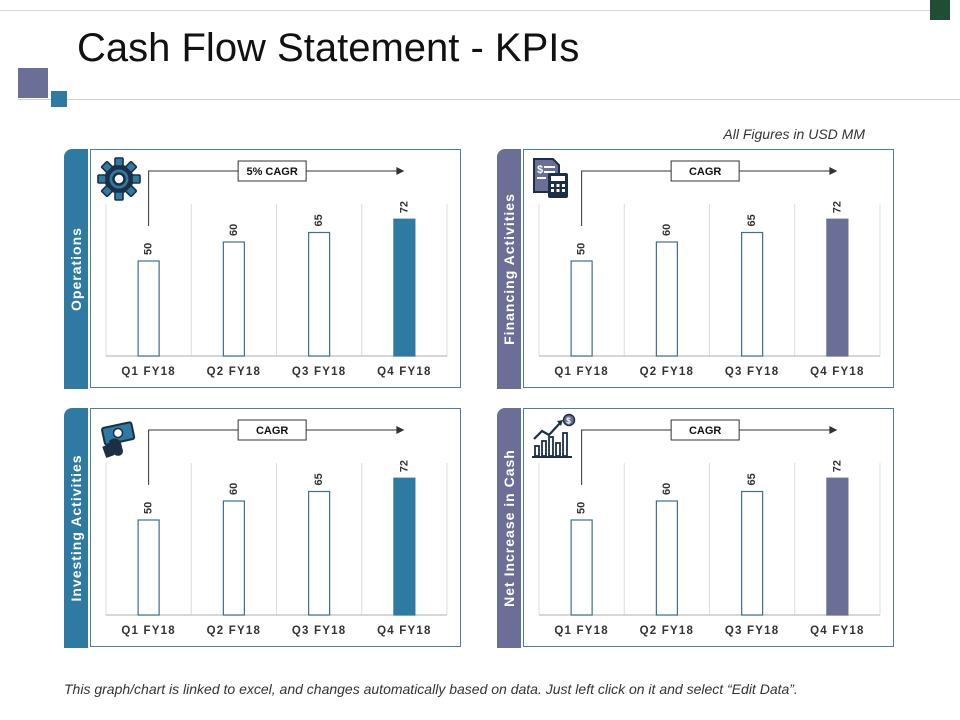 The width and height of the screenshot is (960, 720). What do you see at coordinates (489, 99) in the screenshot?
I see `title-rule` at bounding box center [489, 99].